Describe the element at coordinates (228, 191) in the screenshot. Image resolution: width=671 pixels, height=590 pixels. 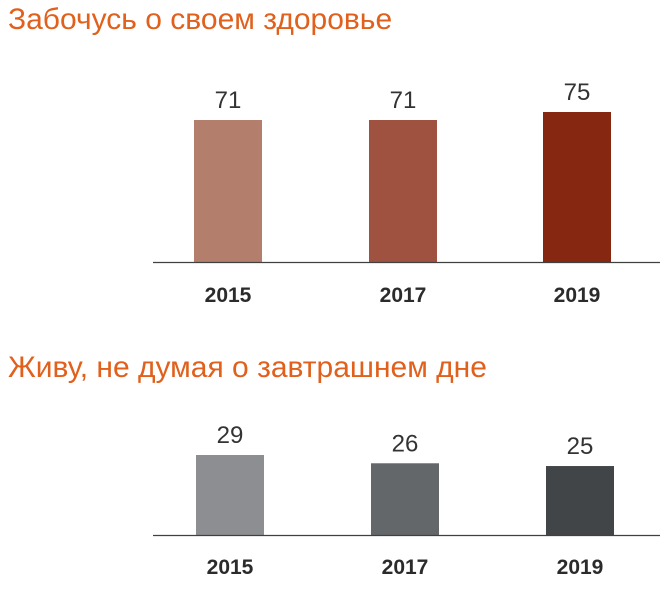
I see `bar-health-2015` at that location.